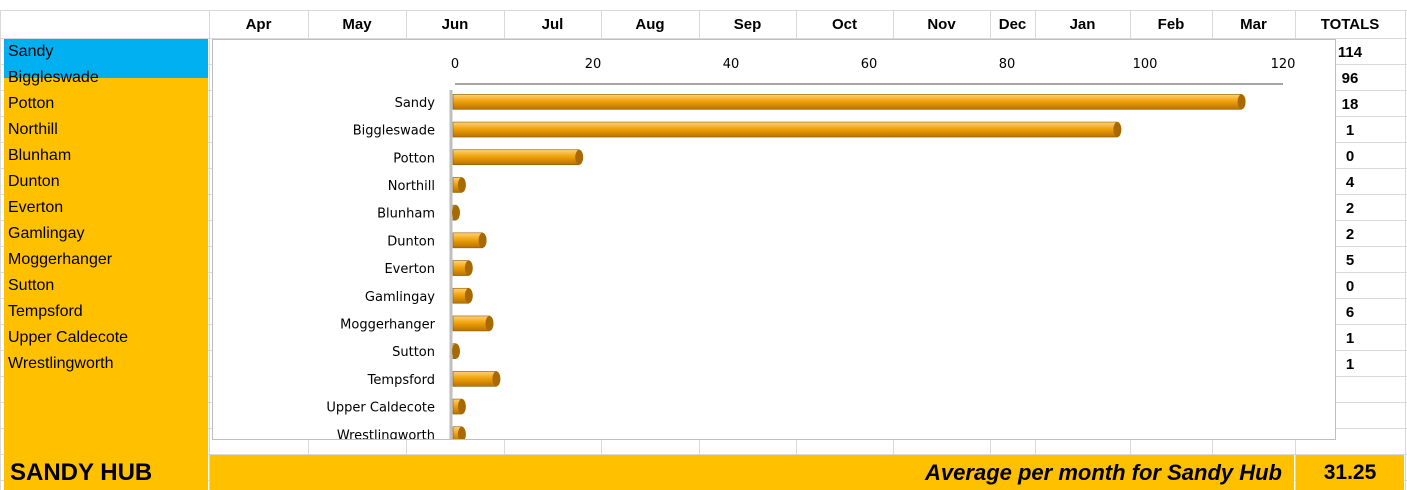  I want to click on total-cell-northill: 1, so click(1350, 130).